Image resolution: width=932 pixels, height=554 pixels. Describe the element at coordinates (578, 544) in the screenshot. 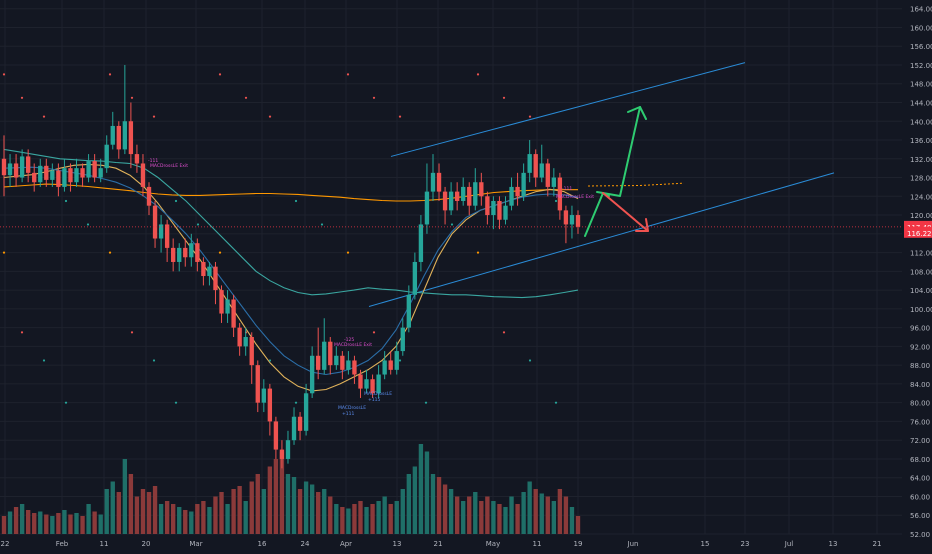

I see `x-tick-label: 19` at that location.